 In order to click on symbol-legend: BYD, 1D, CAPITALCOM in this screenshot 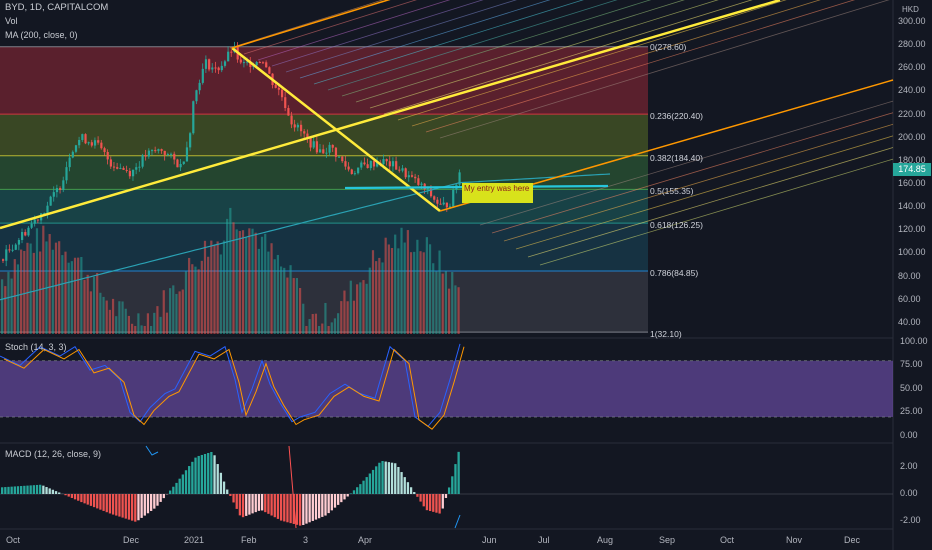, I will do `click(57, 7)`.